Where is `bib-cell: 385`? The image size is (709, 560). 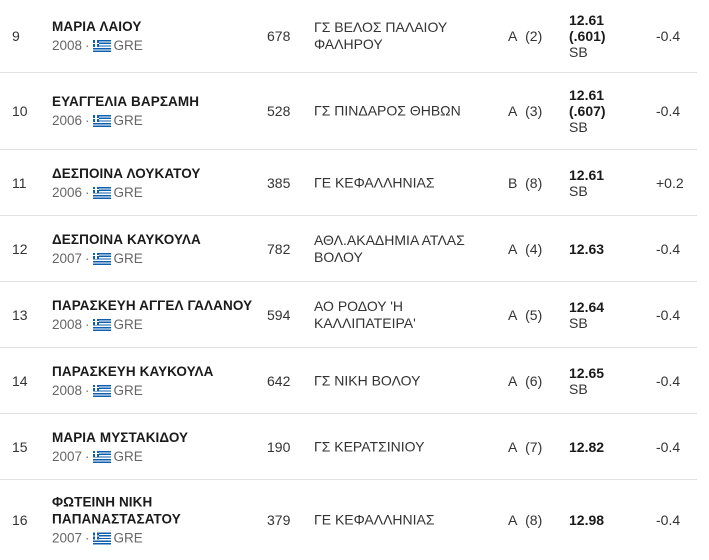 bib-cell: 385 is located at coordinates (279, 182).